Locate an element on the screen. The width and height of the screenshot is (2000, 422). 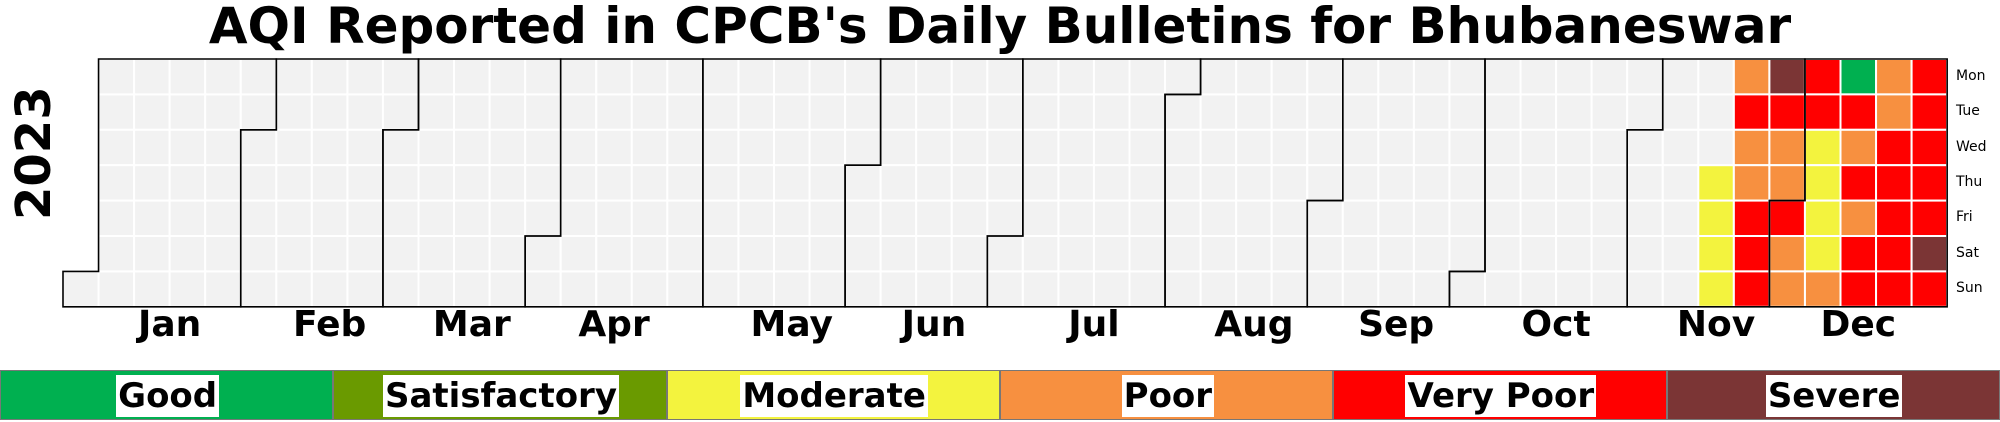
legend-item-moderate: Moderate is located at coordinates (833, 395).